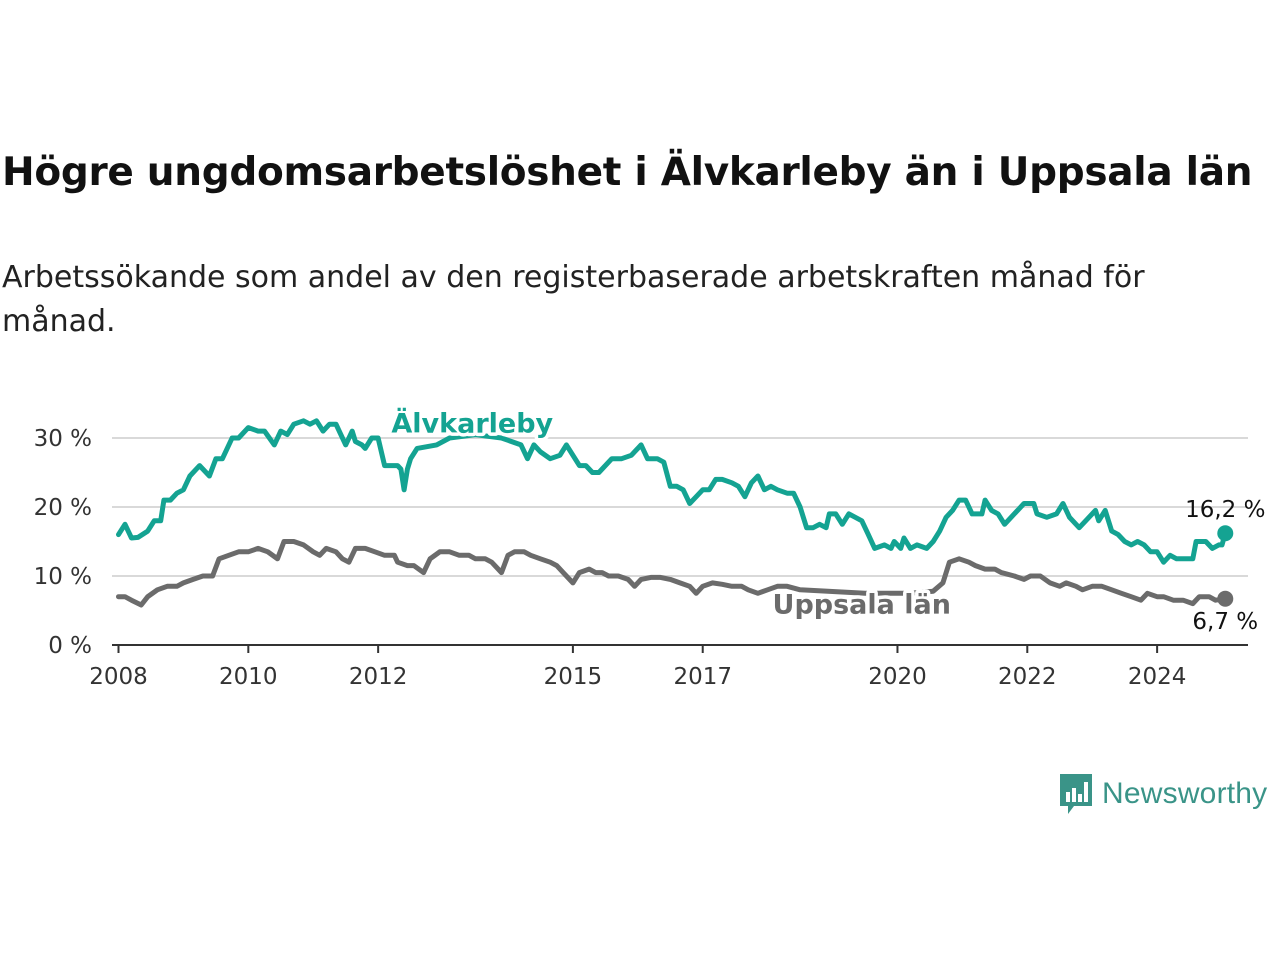 The height and width of the screenshot is (960, 1280). I want to click on x-tick-label: 2008, so click(118, 677).